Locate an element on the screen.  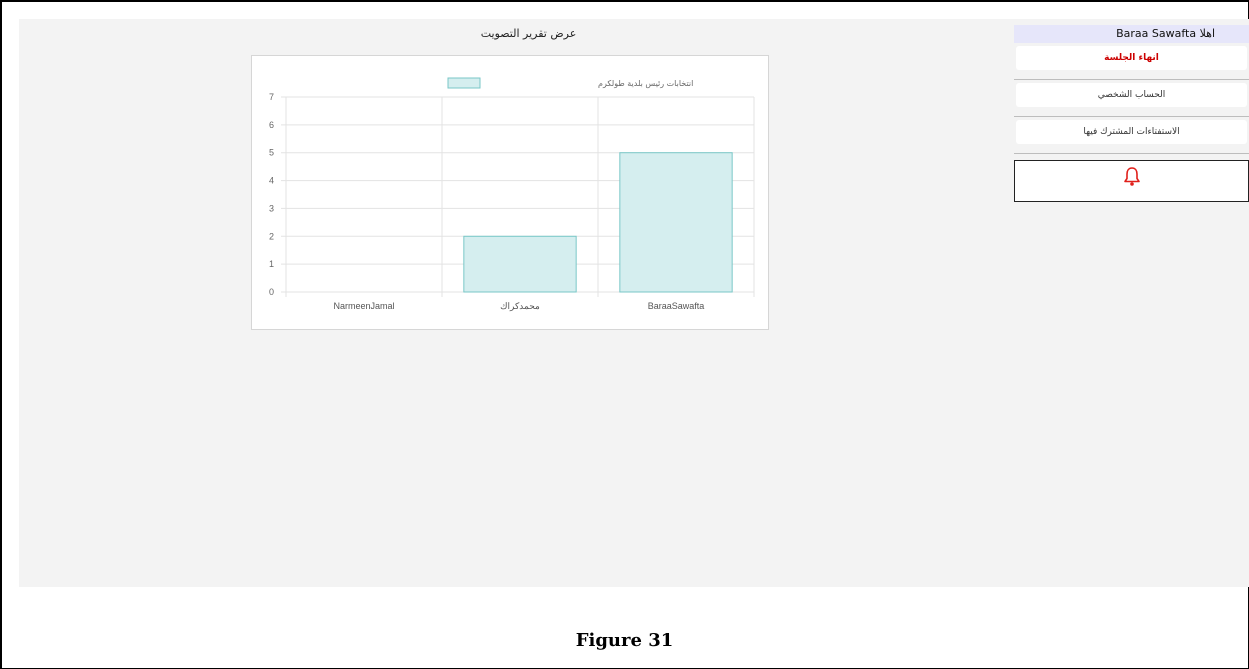
y-tick-label: 2 is located at coordinates (271, 236).